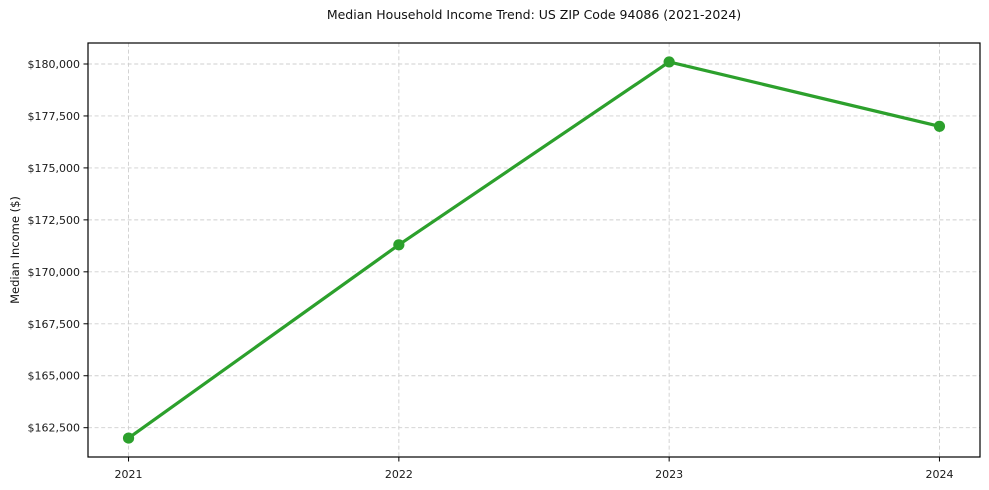 This screenshot has width=989, height=490. I want to click on y-tick-label: $165,000, so click(54, 376).